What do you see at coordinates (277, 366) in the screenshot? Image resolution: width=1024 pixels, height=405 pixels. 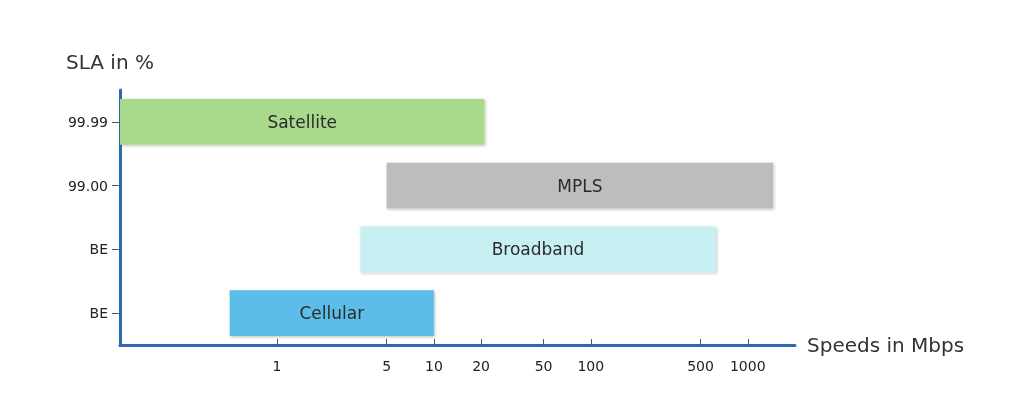 I see `x-tick-label: 1` at bounding box center [277, 366].